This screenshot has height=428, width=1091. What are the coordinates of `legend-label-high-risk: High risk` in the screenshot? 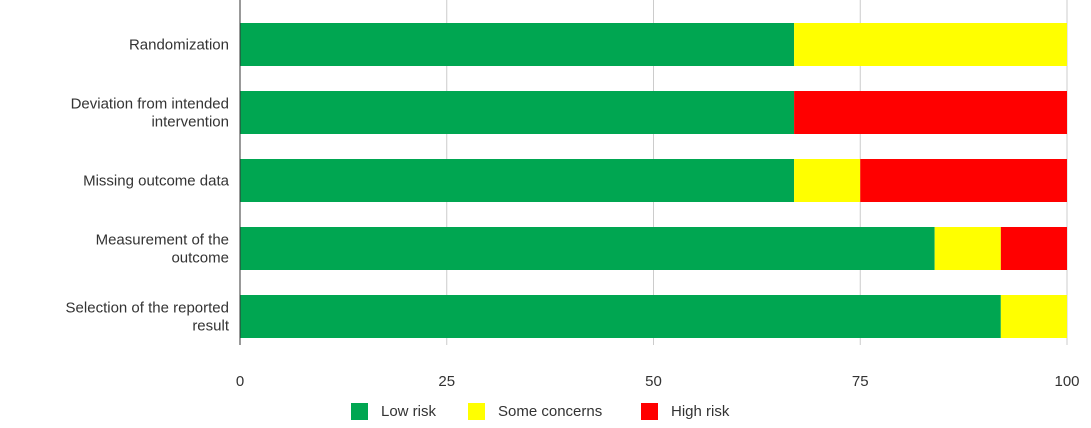 It's located at (700, 411).